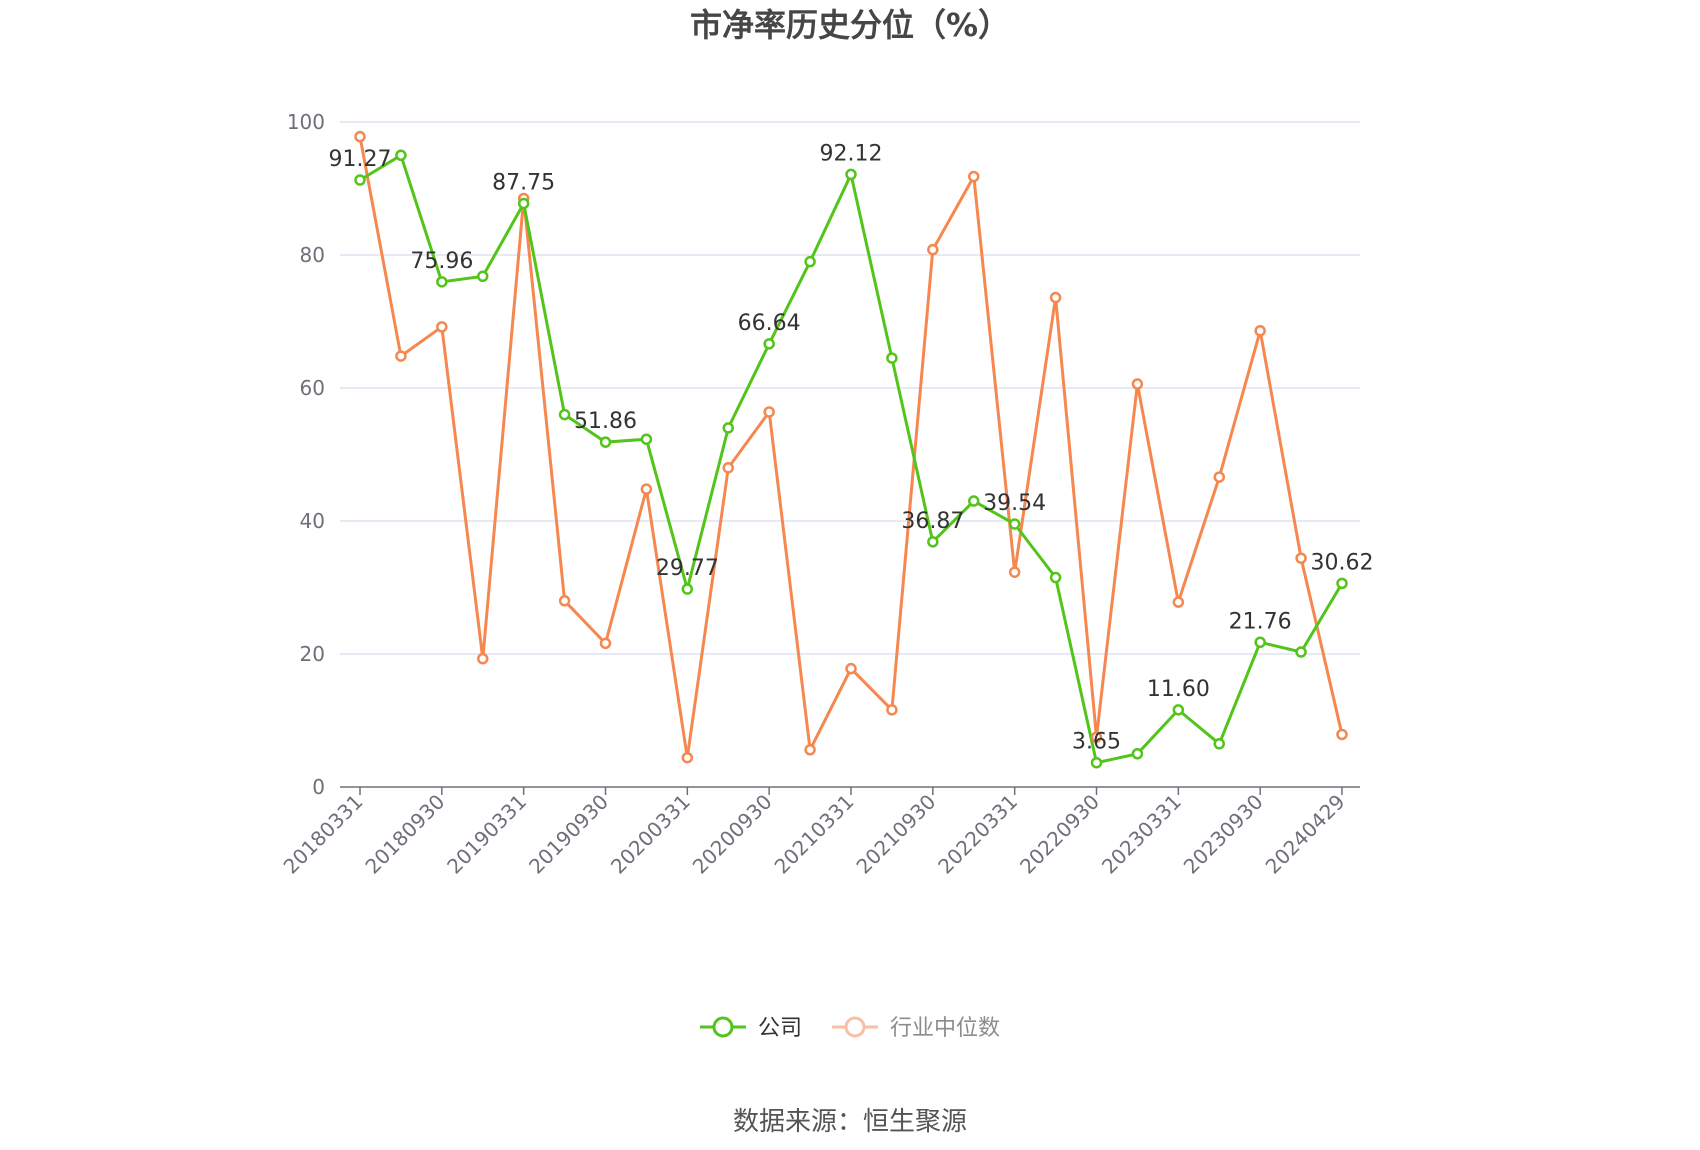  What do you see at coordinates (312, 255) in the screenshot?
I see `y-tick-label: 80` at bounding box center [312, 255].